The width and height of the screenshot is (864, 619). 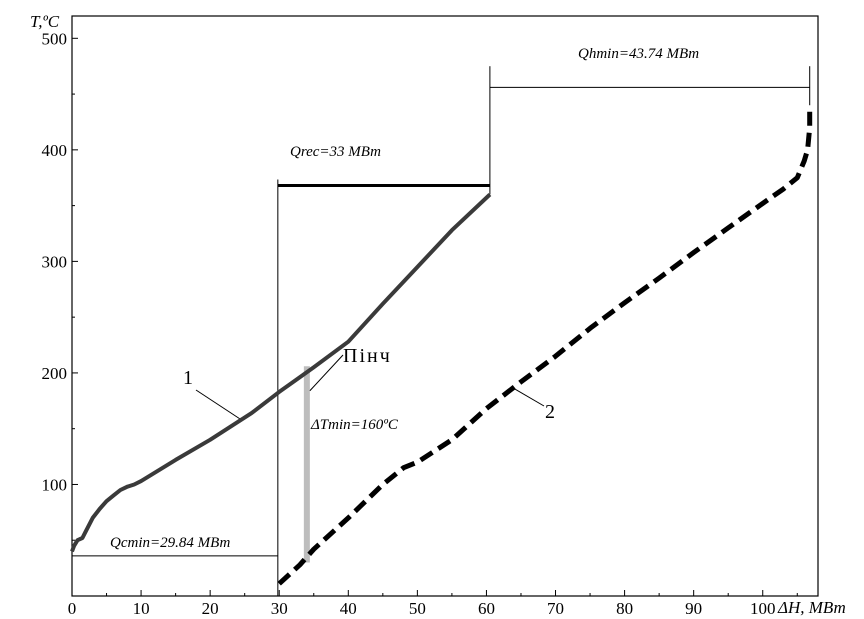 What do you see at coordinates (210, 608) in the screenshot?
I see `x-tick-label: 20` at bounding box center [210, 608].